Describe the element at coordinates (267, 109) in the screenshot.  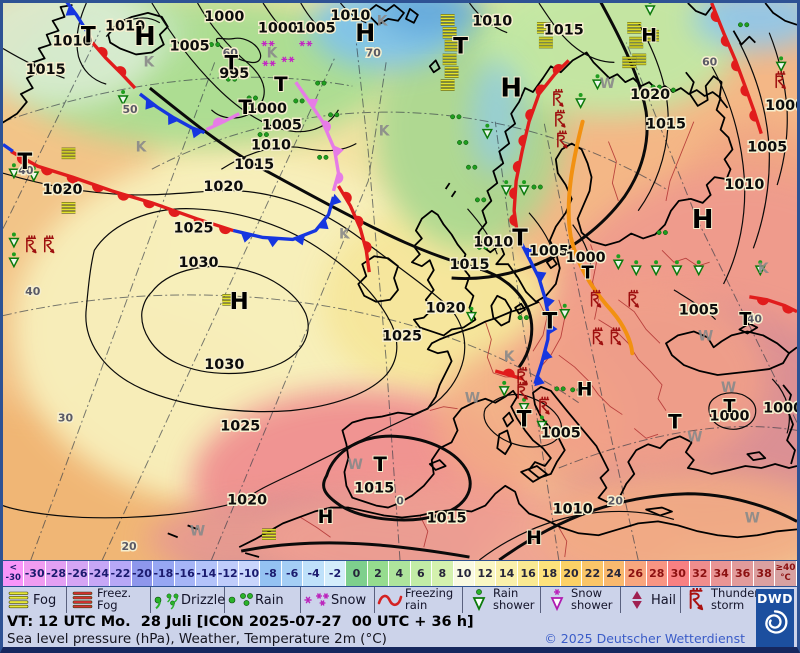
I see `svg-text: 1000` at that location.